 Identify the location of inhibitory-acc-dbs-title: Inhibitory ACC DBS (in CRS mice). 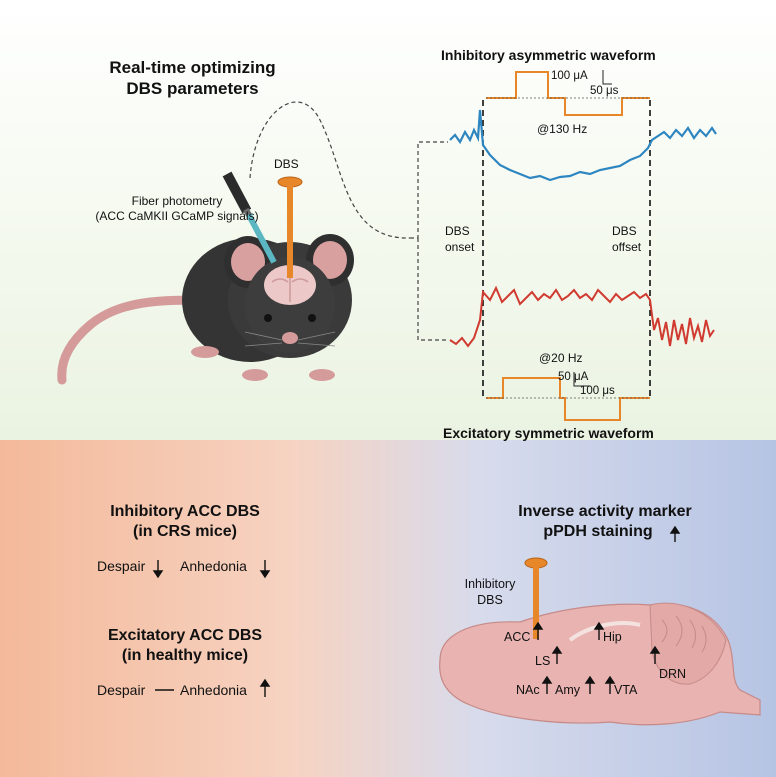
(185, 522).